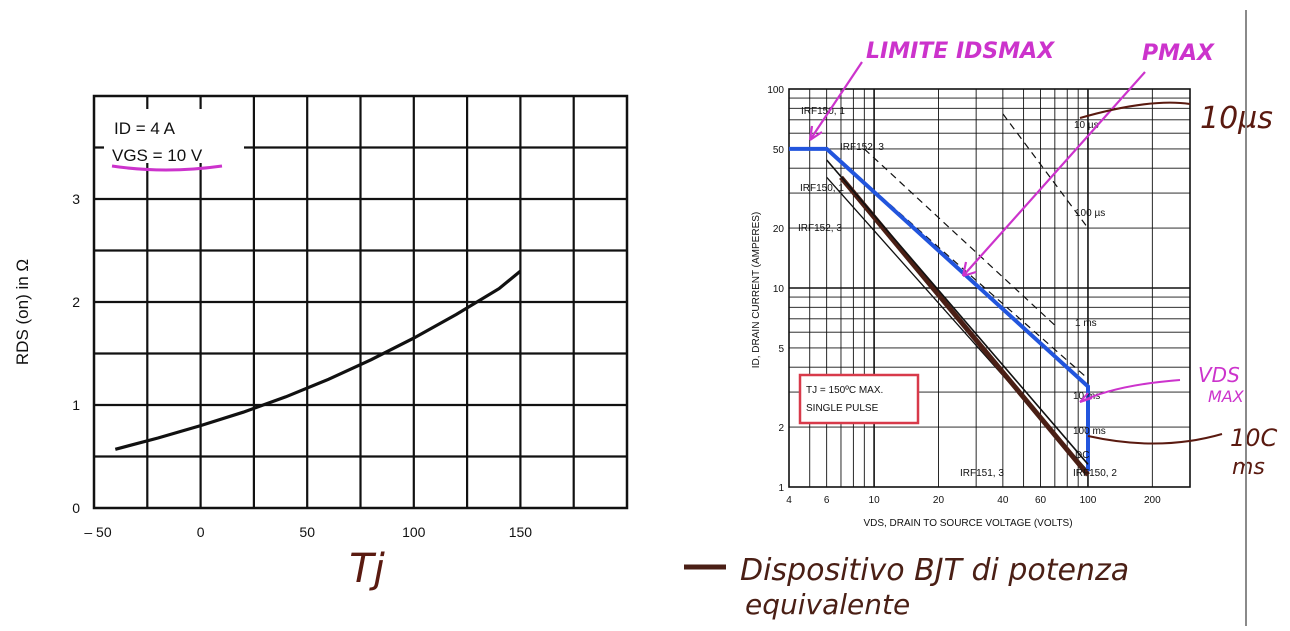 This screenshot has height=631, width=1290. What do you see at coordinates (939, 500) in the screenshot?
I see `right-x-tick-label: 20` at bounding box center [939, 500].